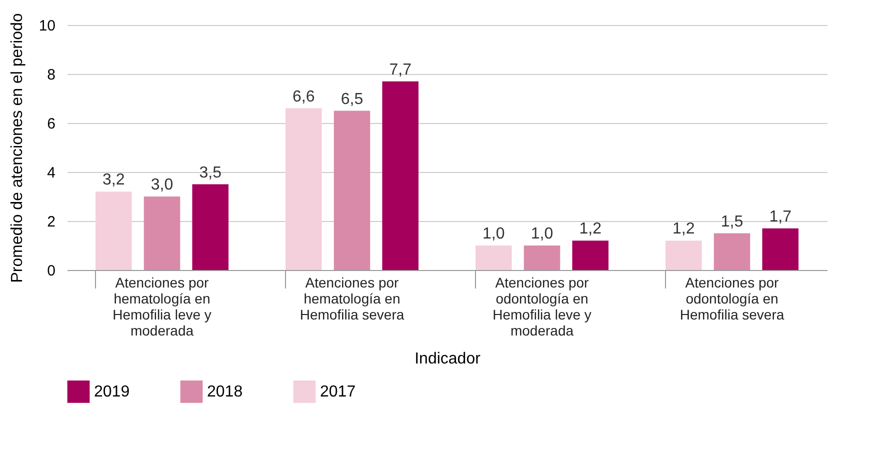  What do you see at coordinates (303, 97) in the screenshot?
I see `data-label: 6,6` at bounding box center [303, 97].